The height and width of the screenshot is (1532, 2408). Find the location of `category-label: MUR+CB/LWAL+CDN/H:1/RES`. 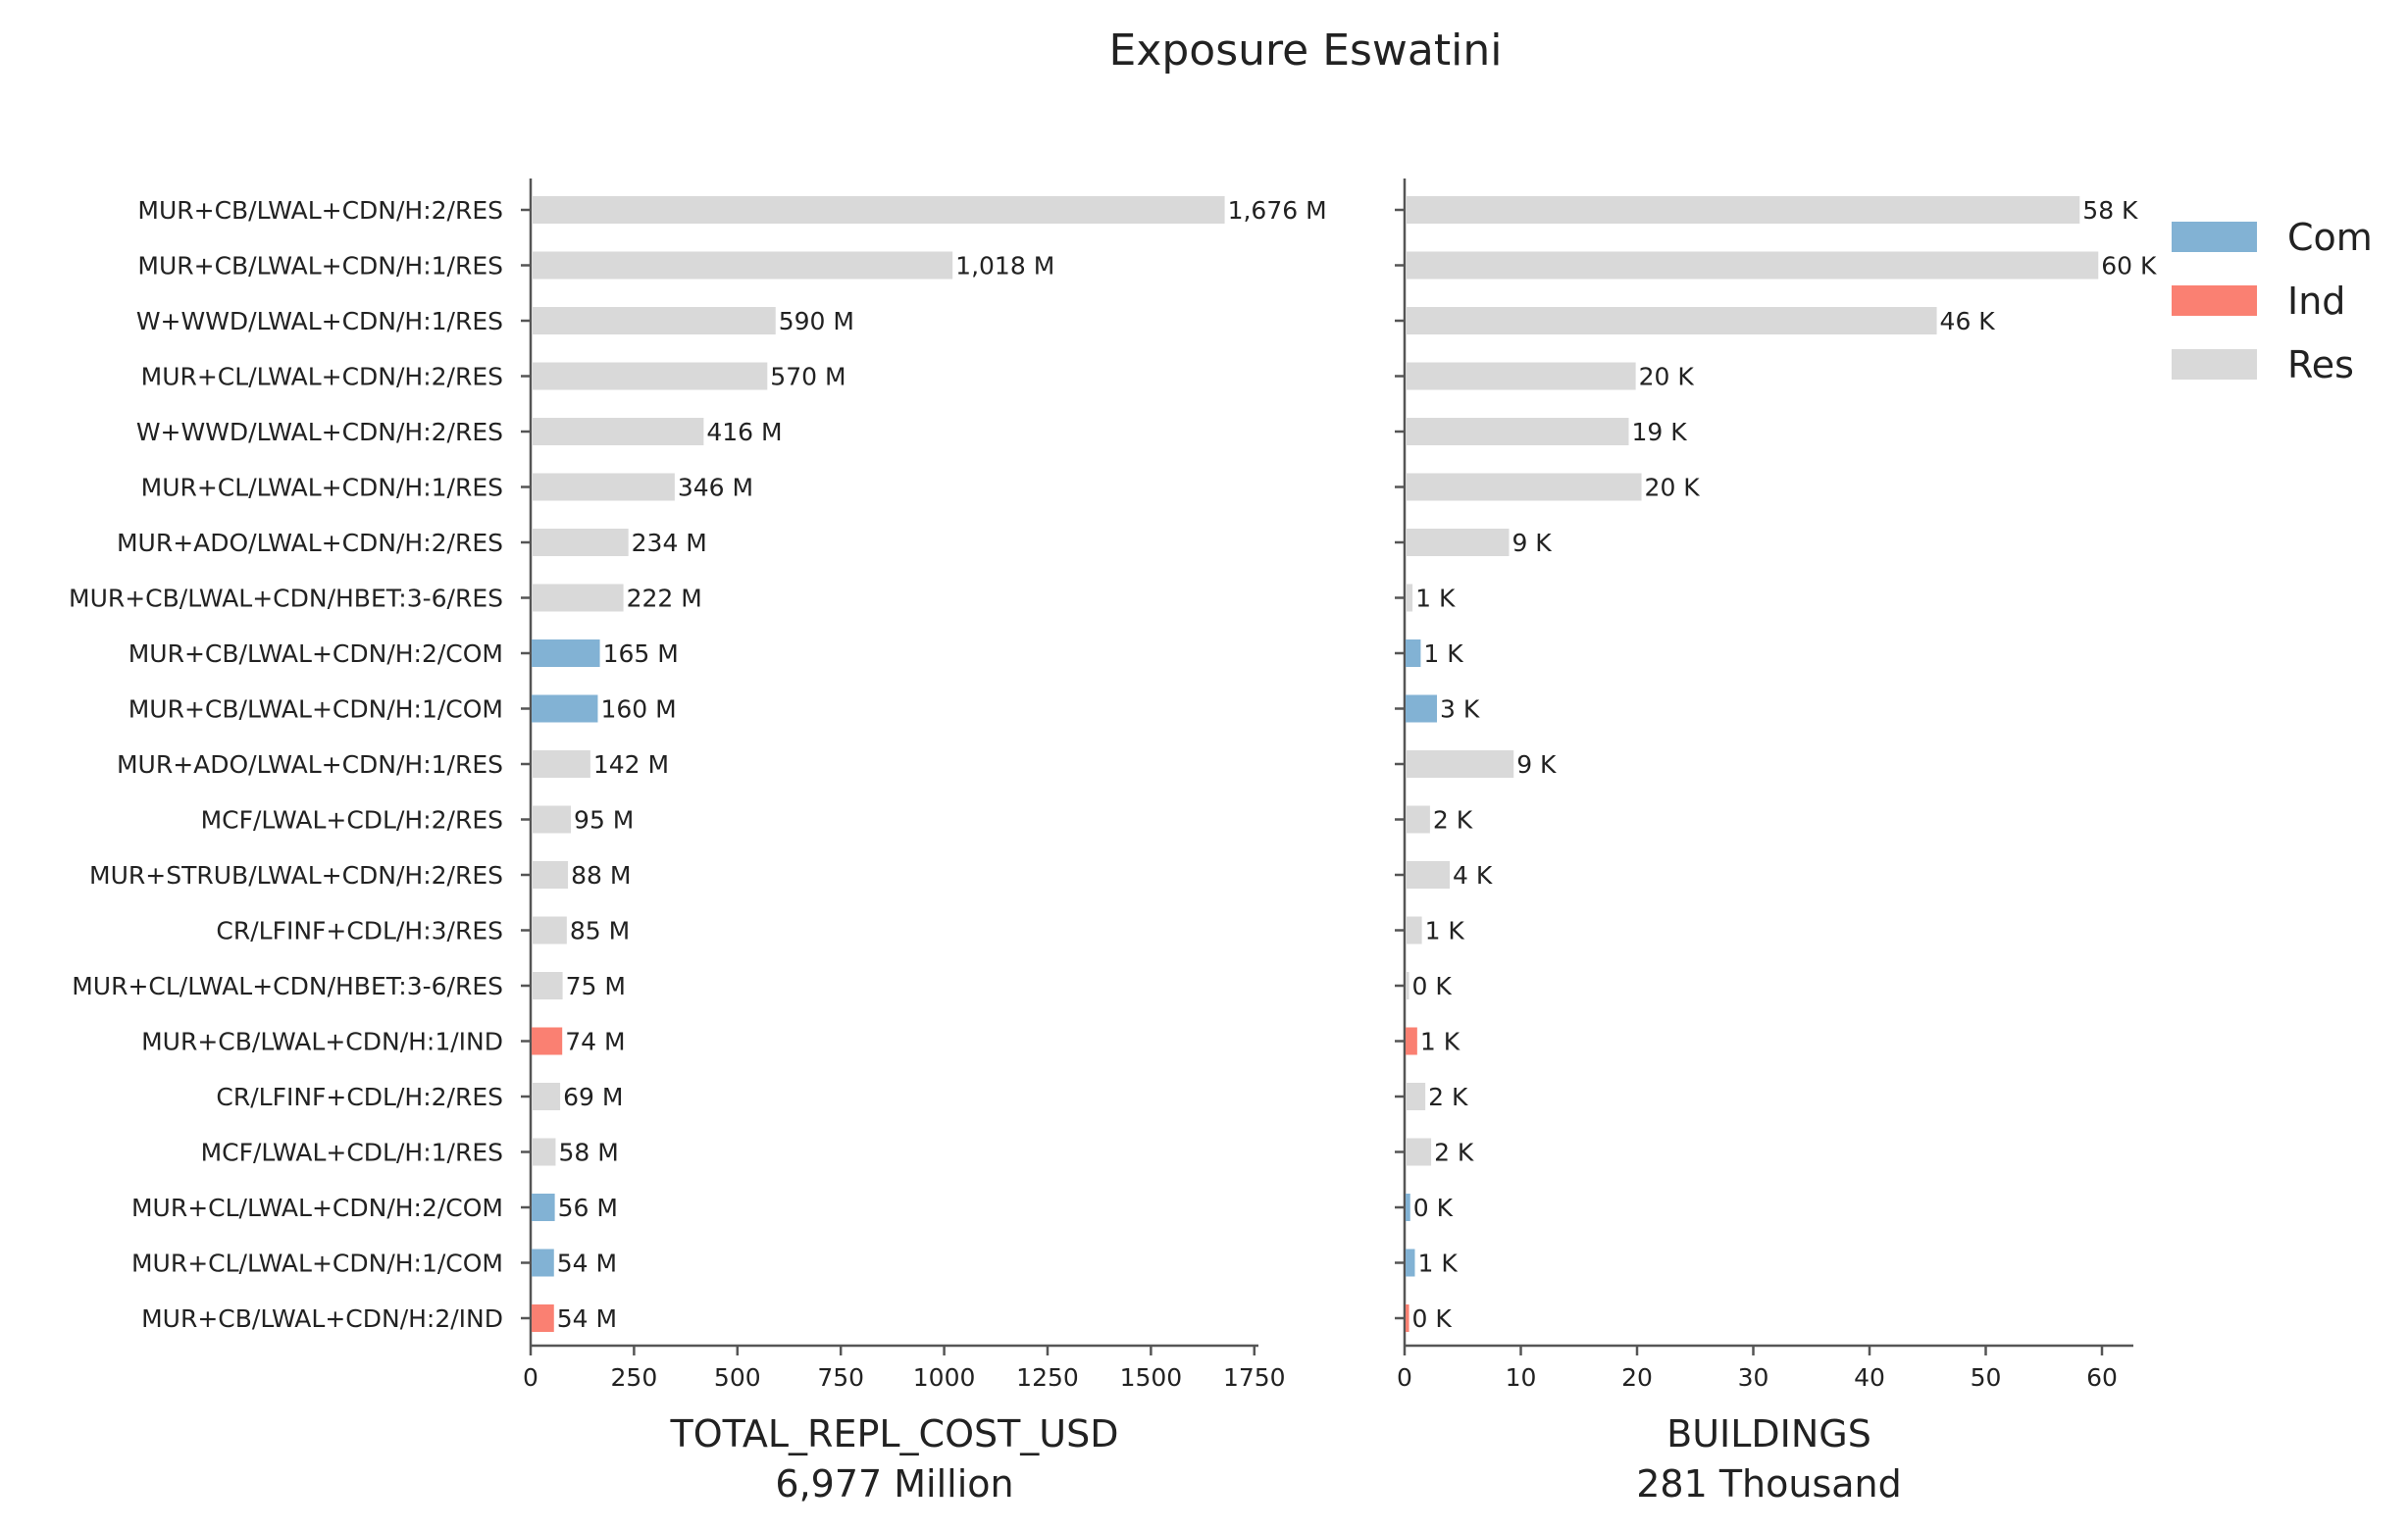

category-label: MUR+CB/LWAL+CDN/H:1/RES is located at coordinates (320, 266).